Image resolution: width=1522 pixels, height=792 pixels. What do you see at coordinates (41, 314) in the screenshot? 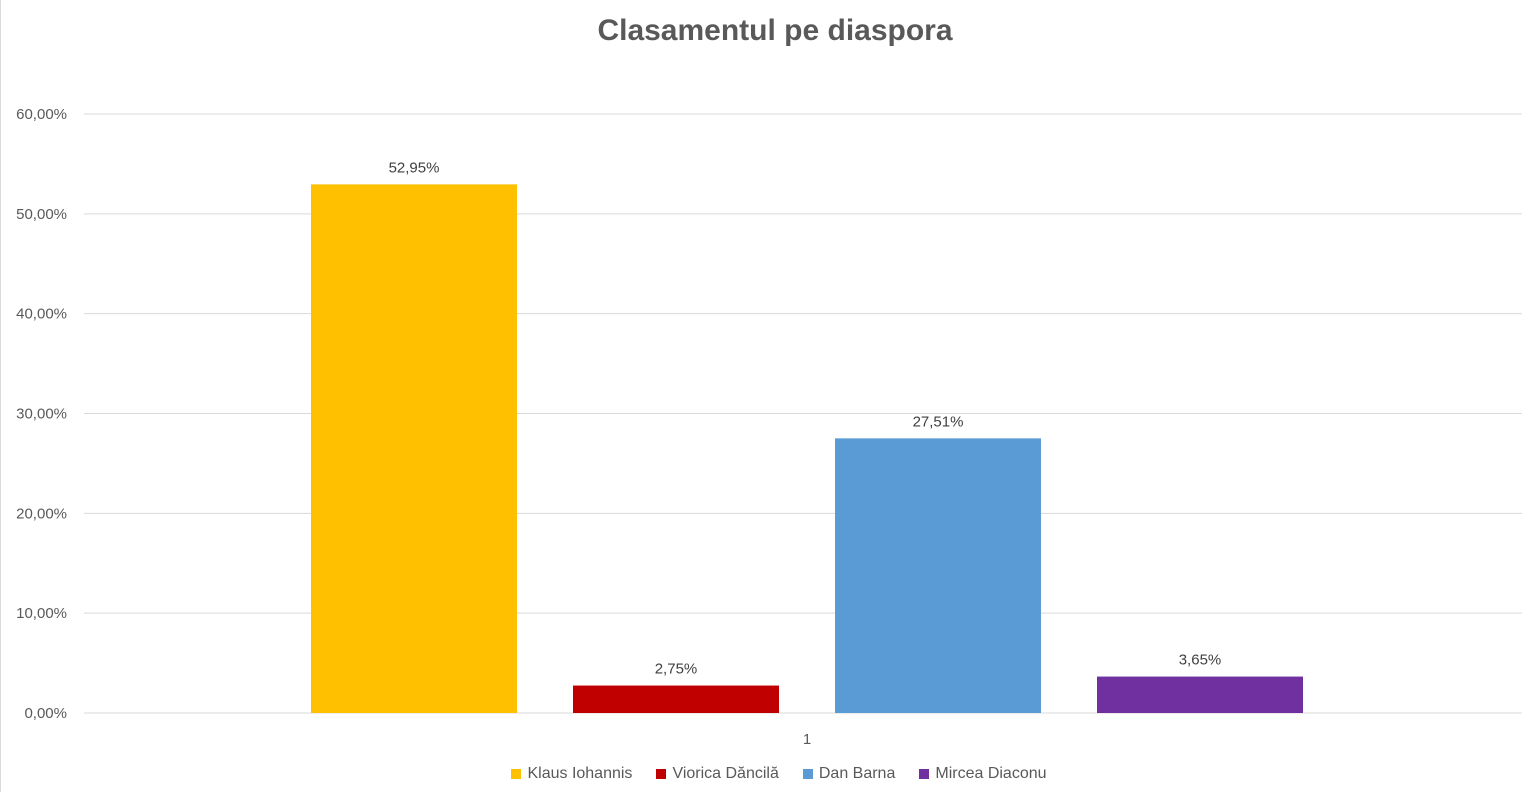
I see `y-tick-label: 40,00%` at bounding box center [41, 314].